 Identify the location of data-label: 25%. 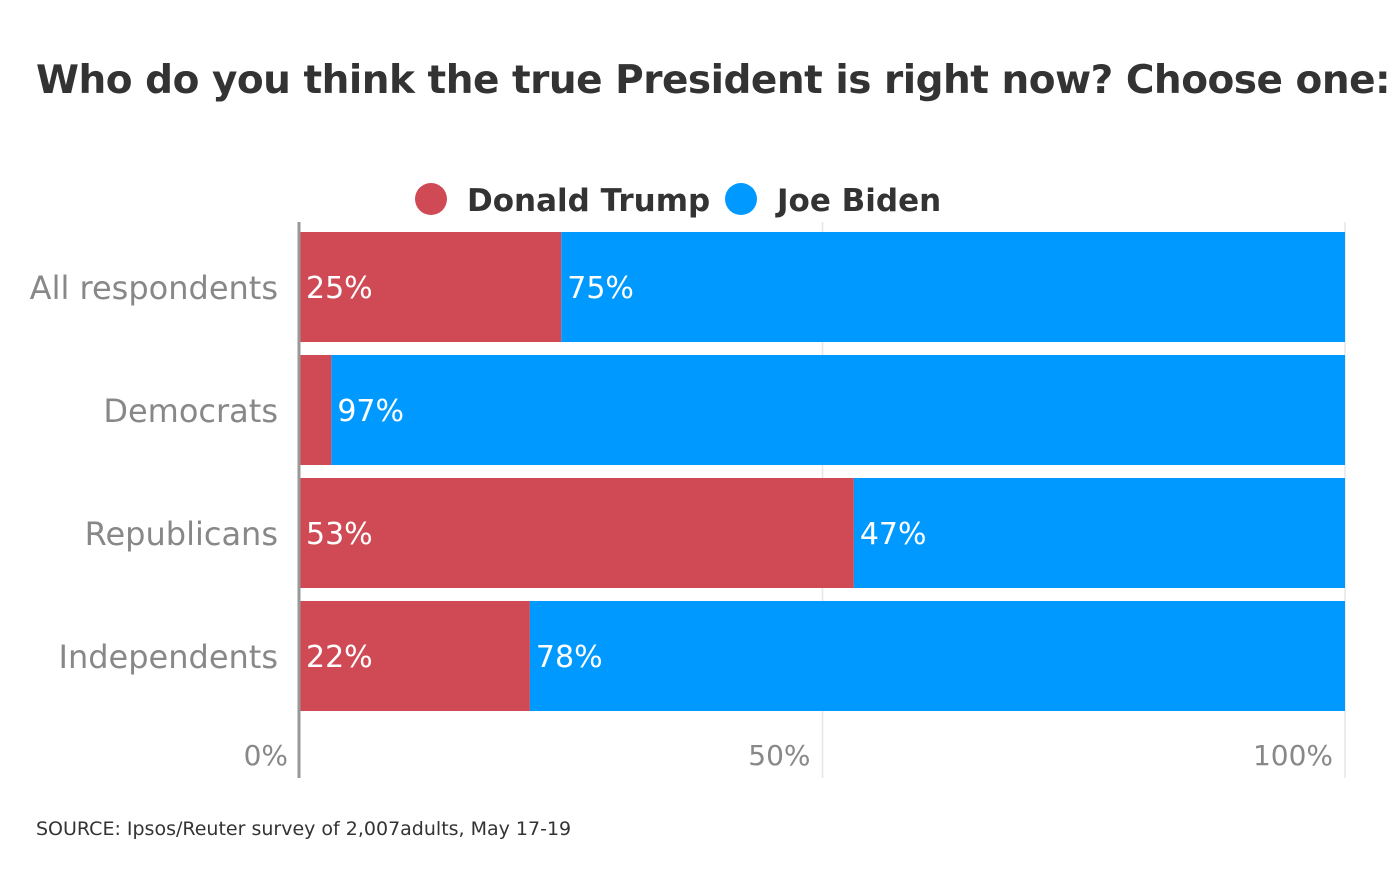
(339, 288).